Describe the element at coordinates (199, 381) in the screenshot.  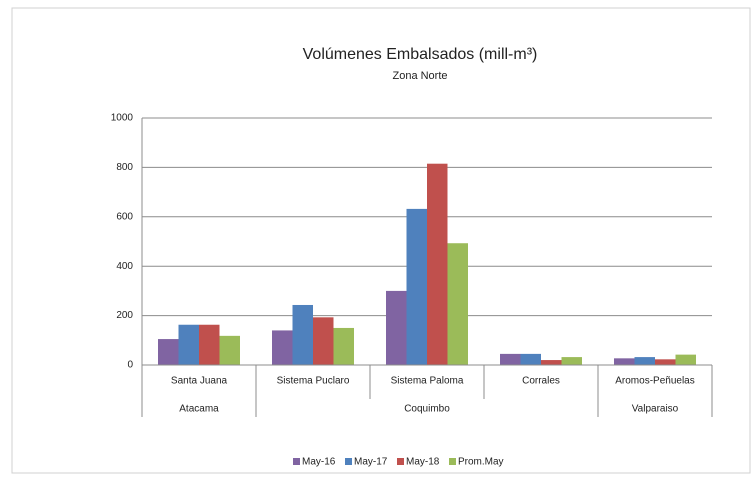
I see `x-tick-label: Santa Juana` at that location.